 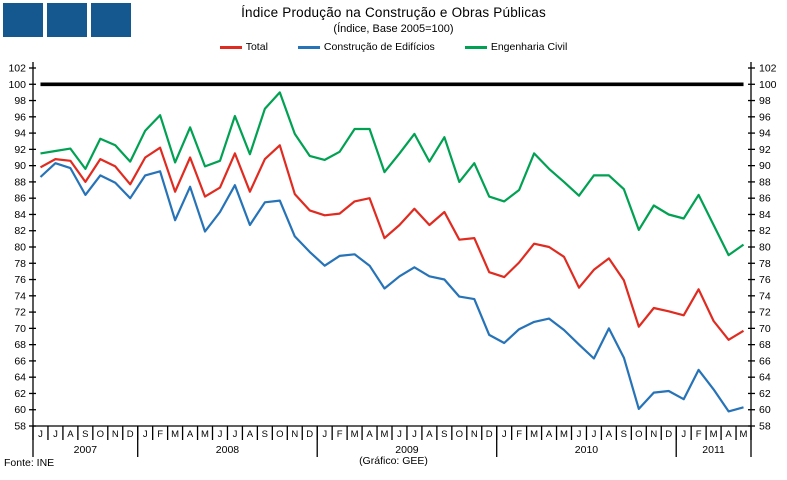 I want to click on y-tick-label-right: 82, so click(x=765, y=231).